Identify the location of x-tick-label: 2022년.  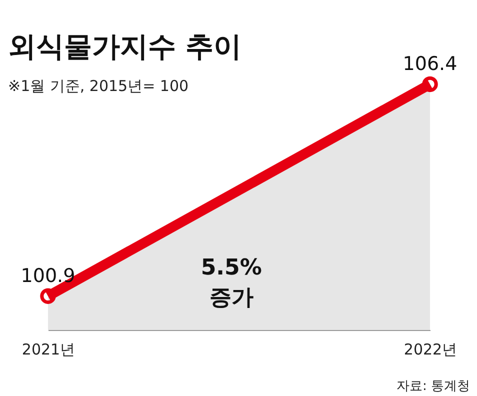
(431, 349).